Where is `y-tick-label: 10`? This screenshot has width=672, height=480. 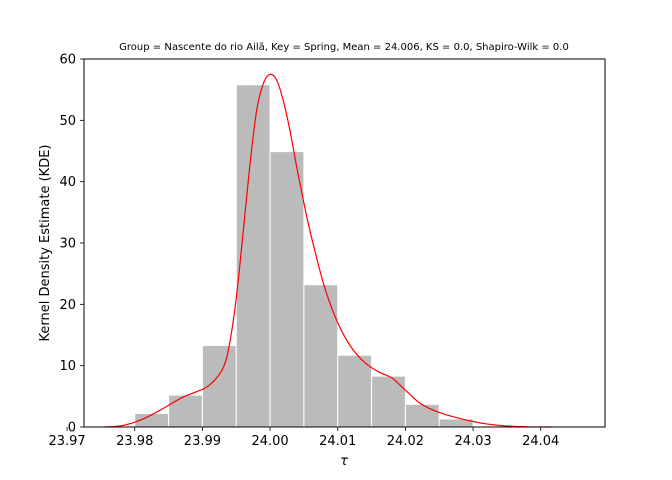 y-tick-label: 10 is located at coordinates (67, 366).